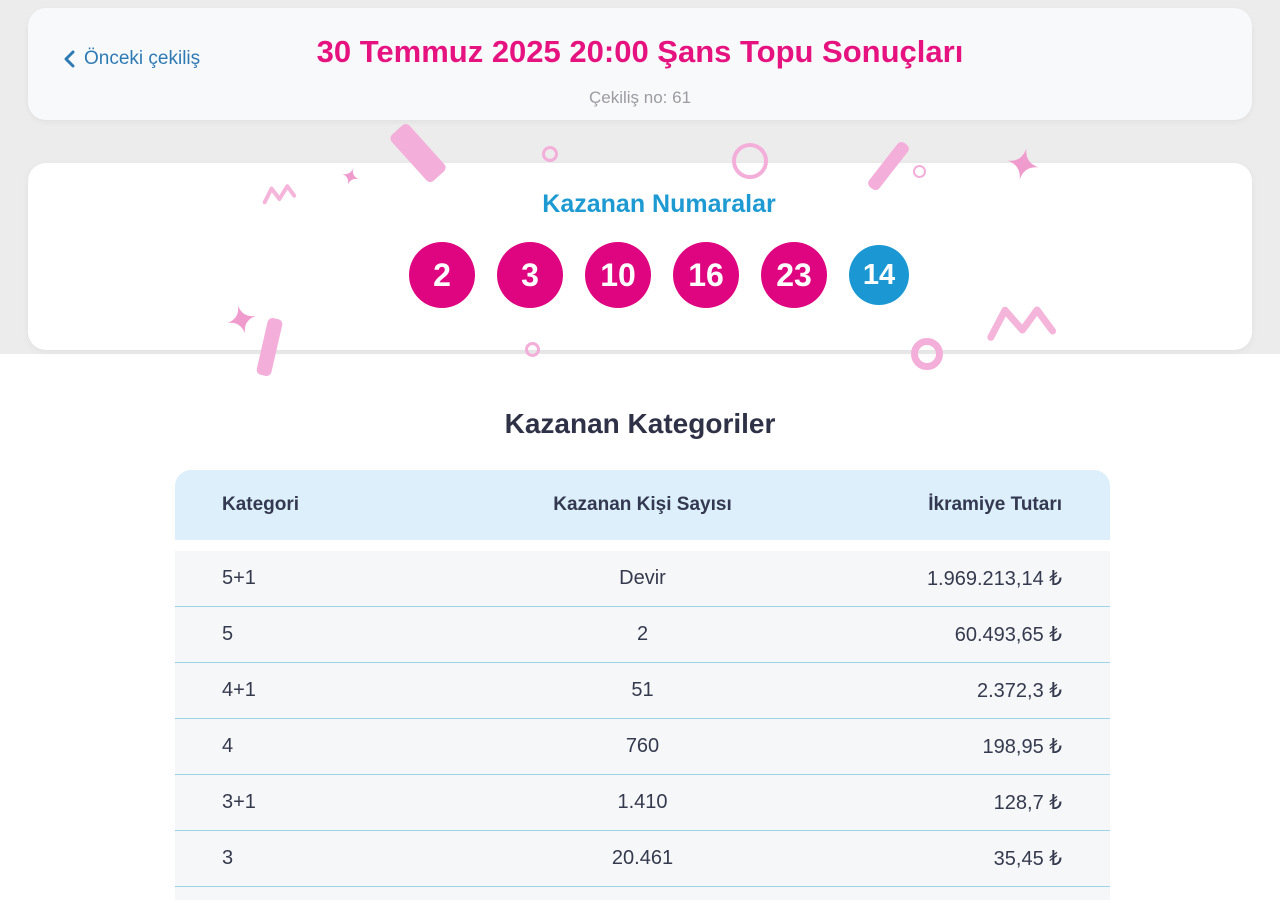  Describe the element at coordinates (228, 634) in the screenshot. I see `cell-category: 5` at that location.